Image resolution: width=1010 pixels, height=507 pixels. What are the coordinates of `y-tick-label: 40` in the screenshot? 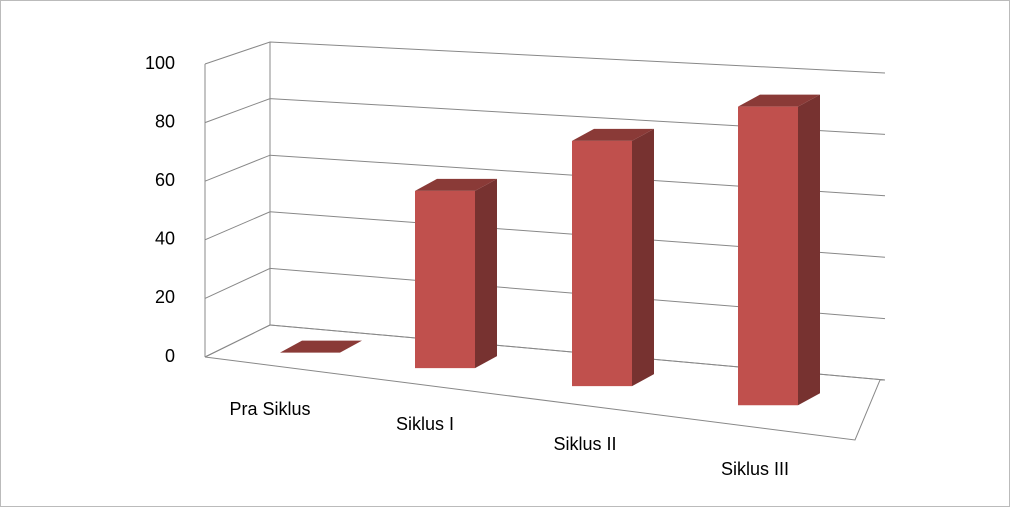 It's located at (165, 239).